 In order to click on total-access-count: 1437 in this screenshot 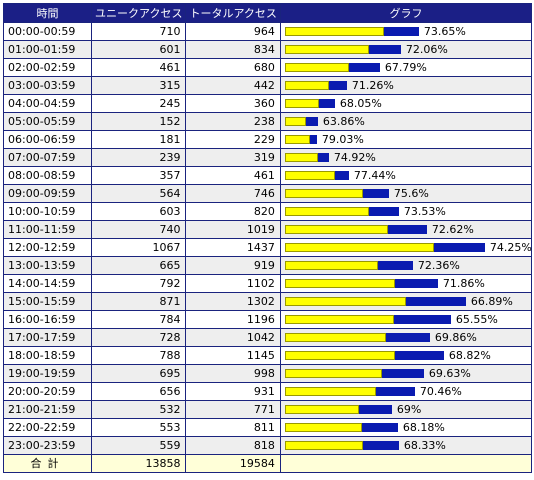, I will do `click(233, 247)`.